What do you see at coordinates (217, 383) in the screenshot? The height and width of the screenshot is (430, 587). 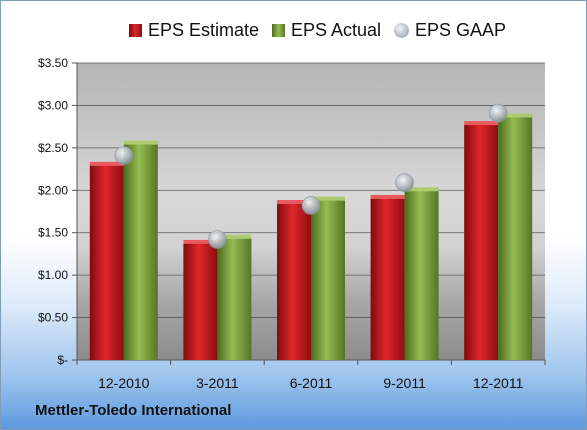 I see `x-tick-label: 3-2011` at bounding box center [217, 383].